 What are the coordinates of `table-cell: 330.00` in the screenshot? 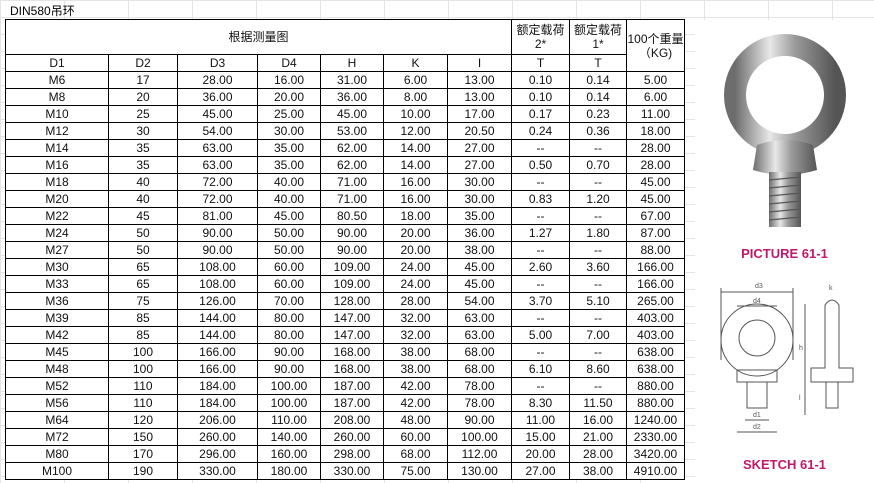 It's located at (217, 471).